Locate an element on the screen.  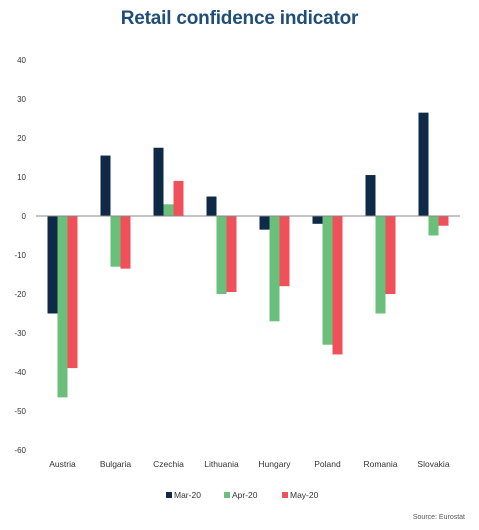
bar-may-20-czechia is located at coordinates (178, 198).